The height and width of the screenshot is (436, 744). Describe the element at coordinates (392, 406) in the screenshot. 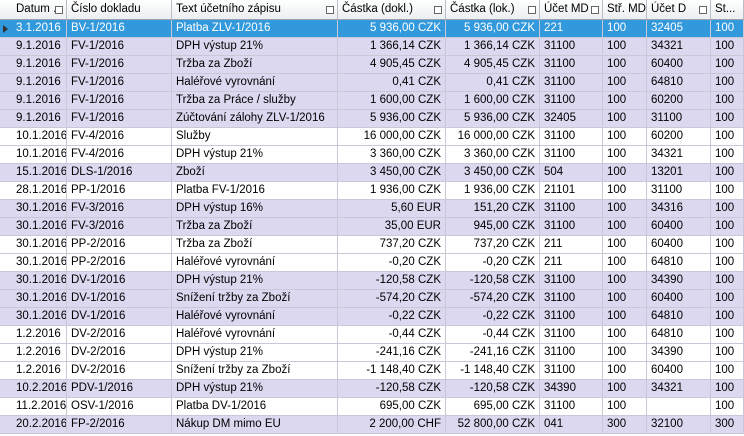

I see `table-cell: 695,00 CZK` at that location.